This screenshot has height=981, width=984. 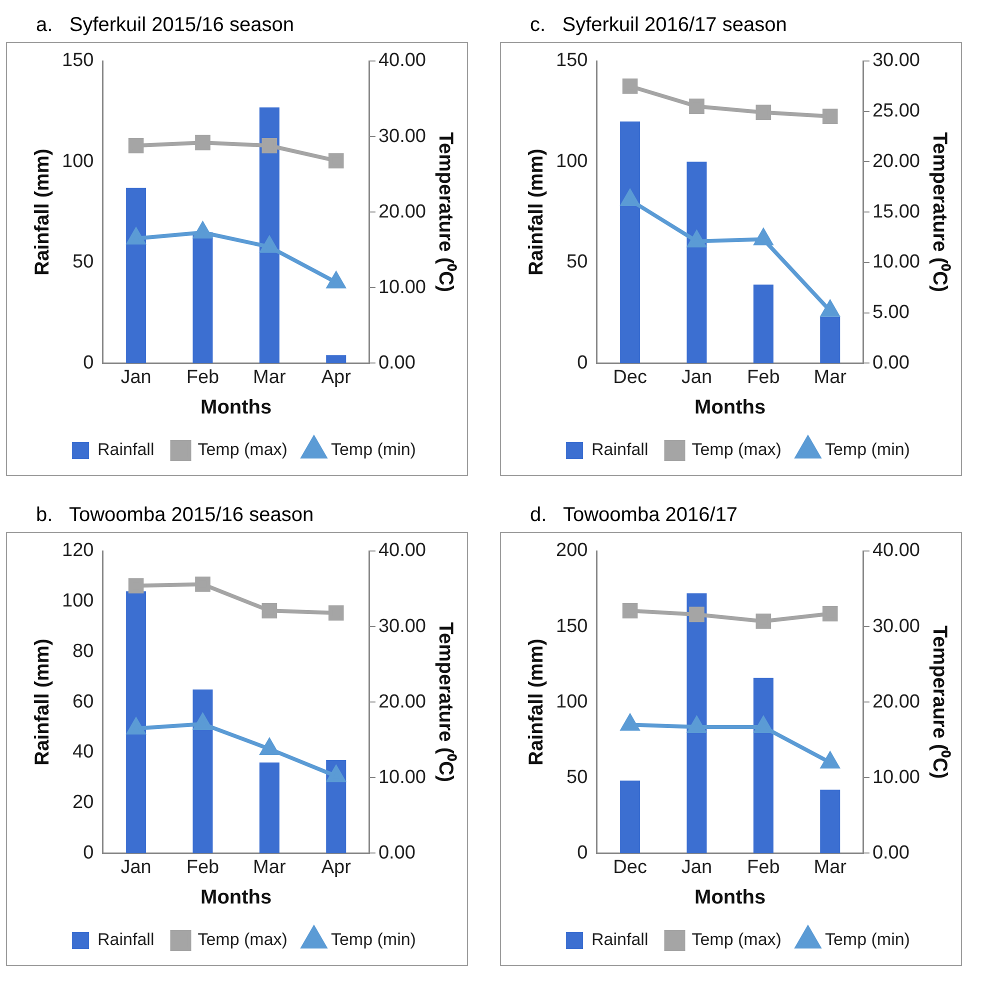 What do you see at coordinates (896, 211) in the screenshot?
I see `y2-tick-label: 15.00` at bounding box center [896, 211].